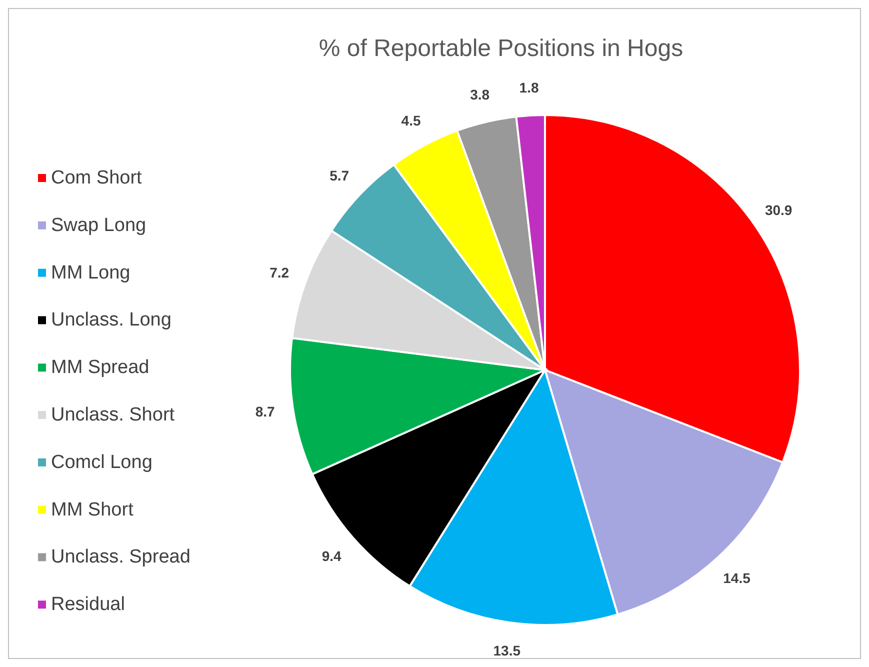  What do you see at coordinates (88, 605) in the screenshot?
I see `legend-label: Residual` at bounding box center [88, 605].